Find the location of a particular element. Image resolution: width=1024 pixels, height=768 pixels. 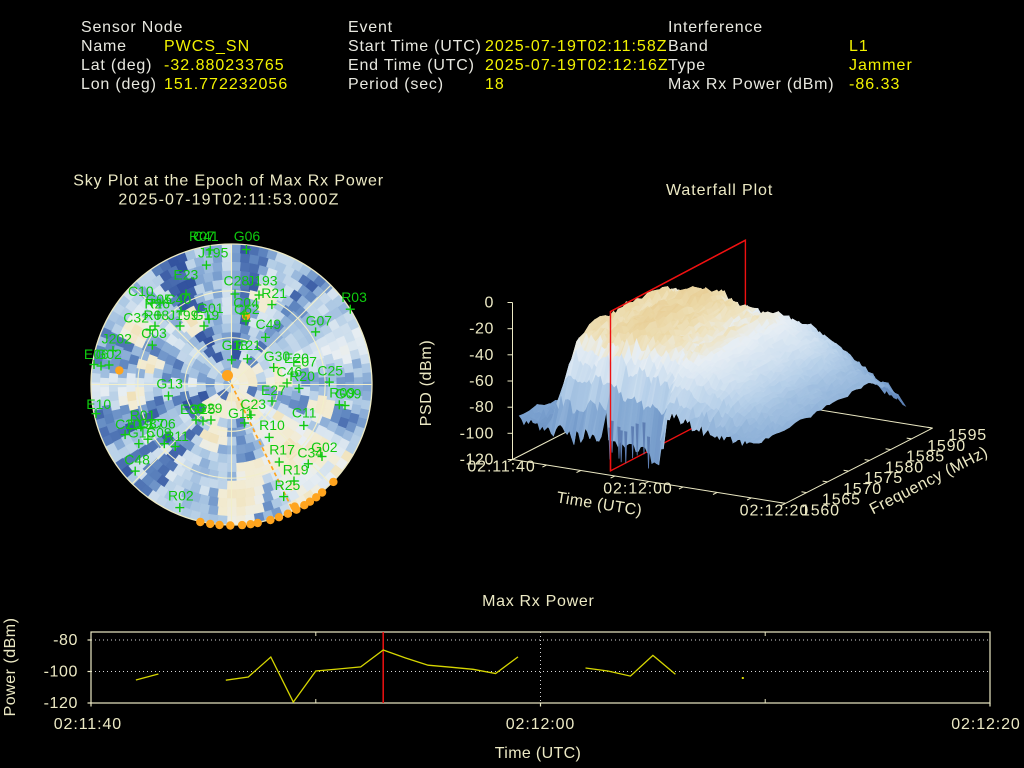

svg-text: Interference is located at coordinates (715, 27).